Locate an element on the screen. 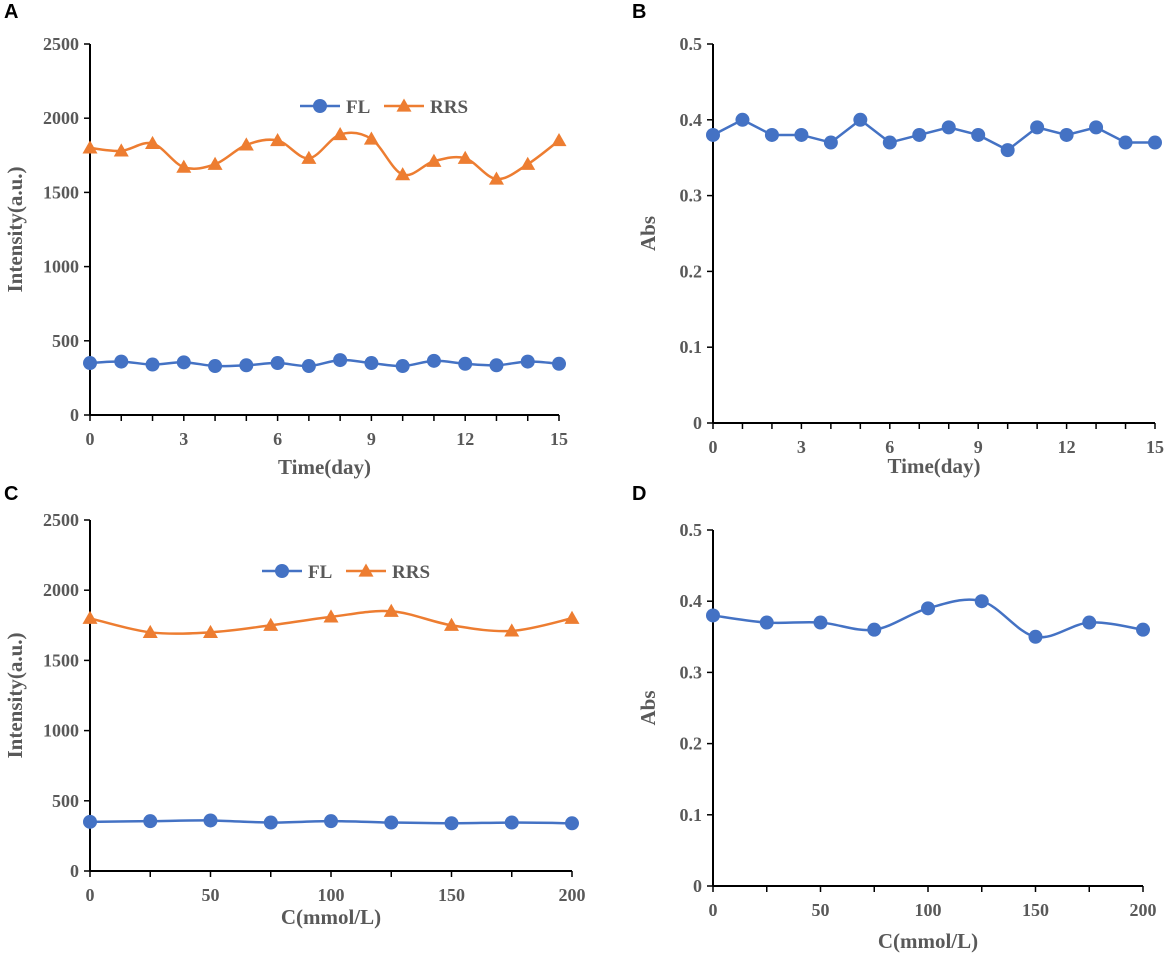 The image size is (1170, 968). x-tick-label: 12 is located at coordinates (1067, 447).